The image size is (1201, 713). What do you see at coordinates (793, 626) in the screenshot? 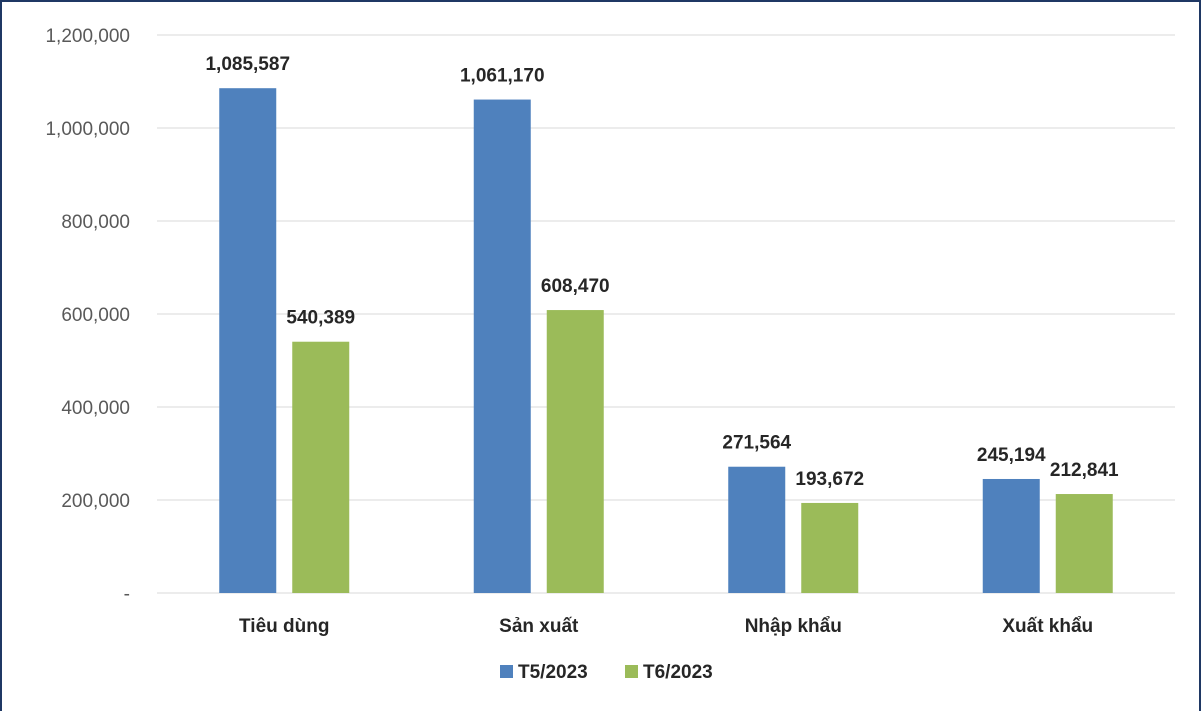
I see `x-tick-label: Nhập khẩu` at bounding box center [793, 626].